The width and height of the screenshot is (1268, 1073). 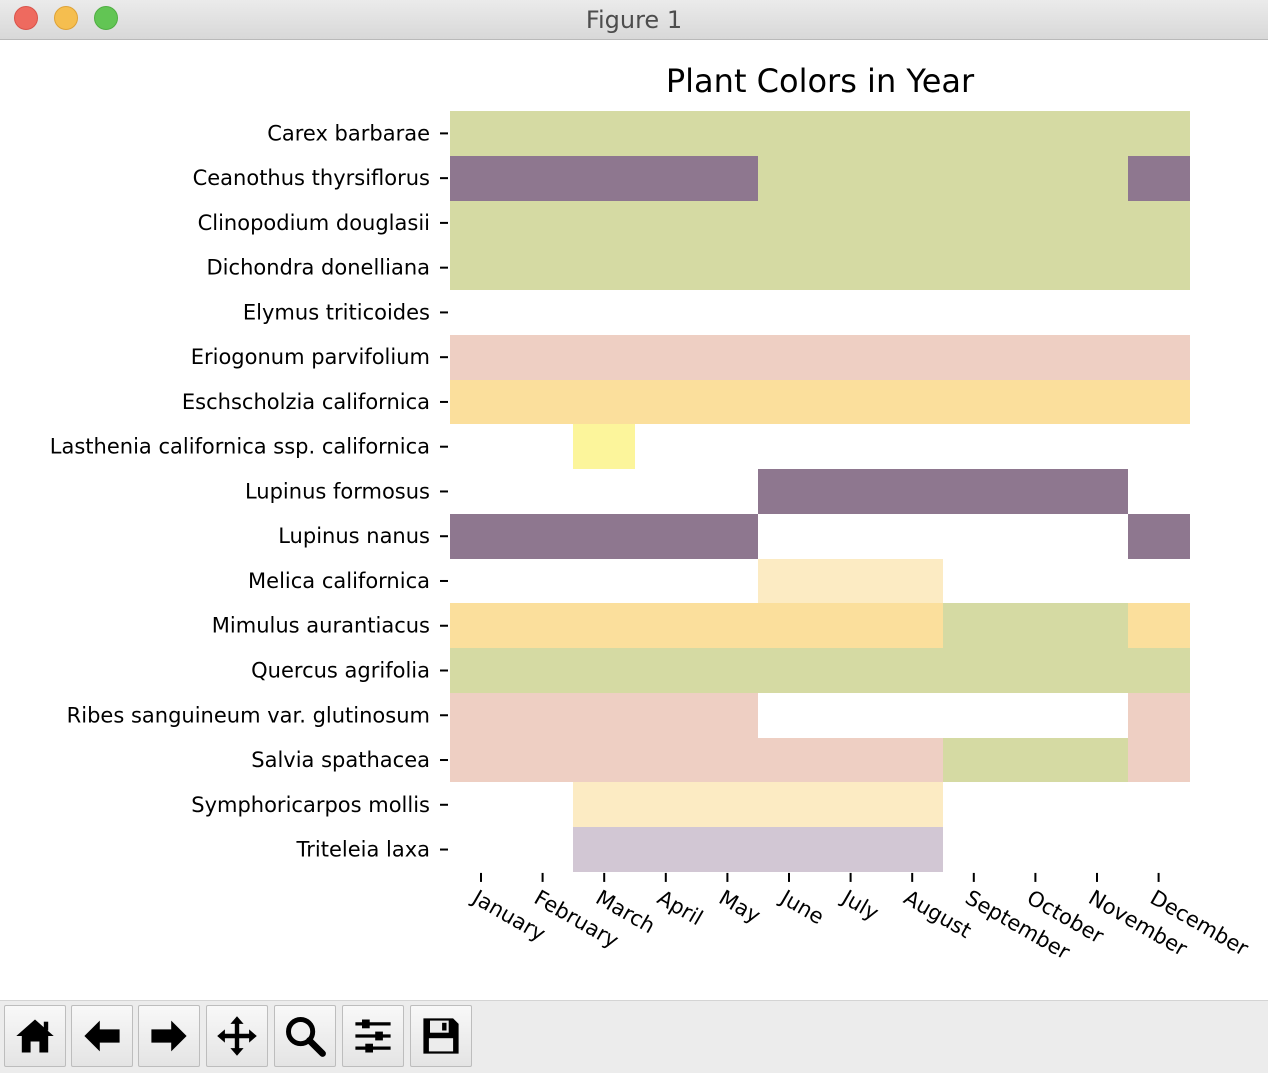 I want to click on zoom-icon, so click(x=306, y=1037).